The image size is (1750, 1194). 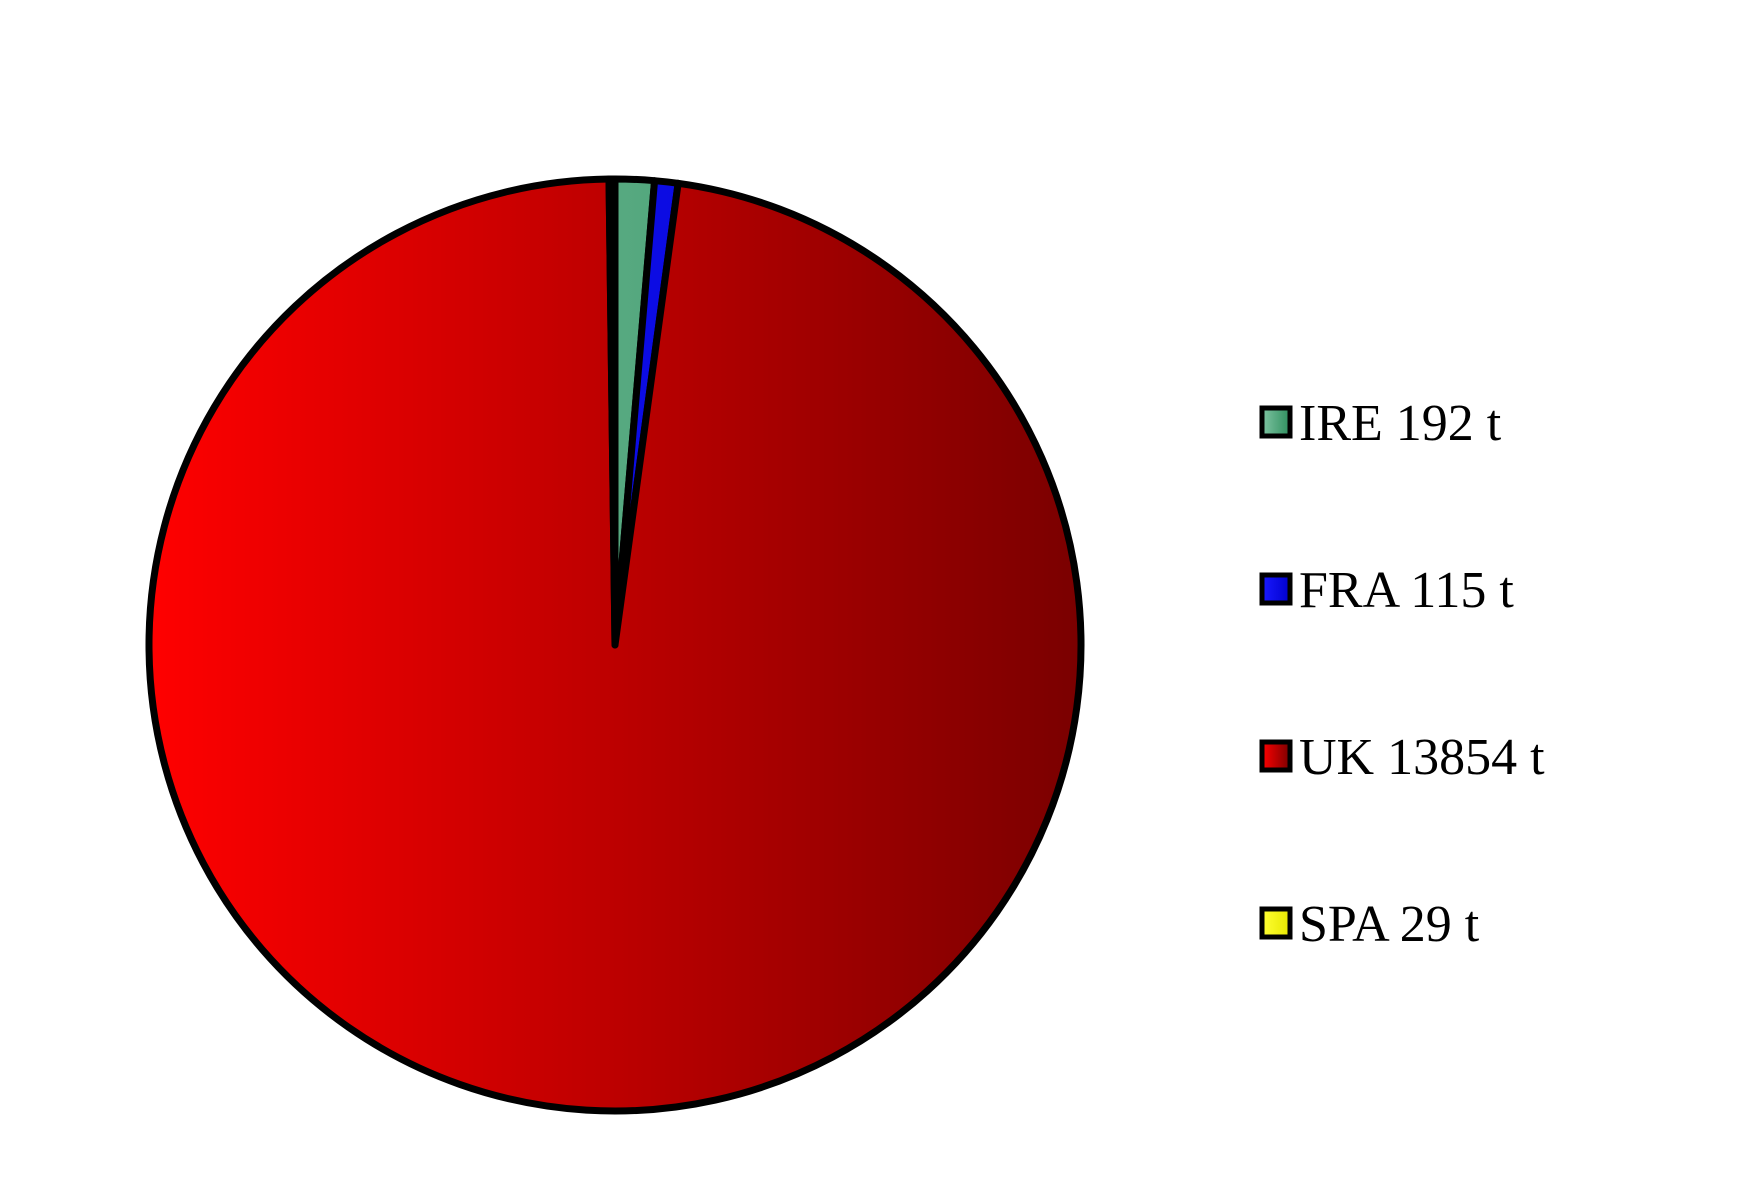 I want to click on pie-slice-spa, so click(x=612, y=412).